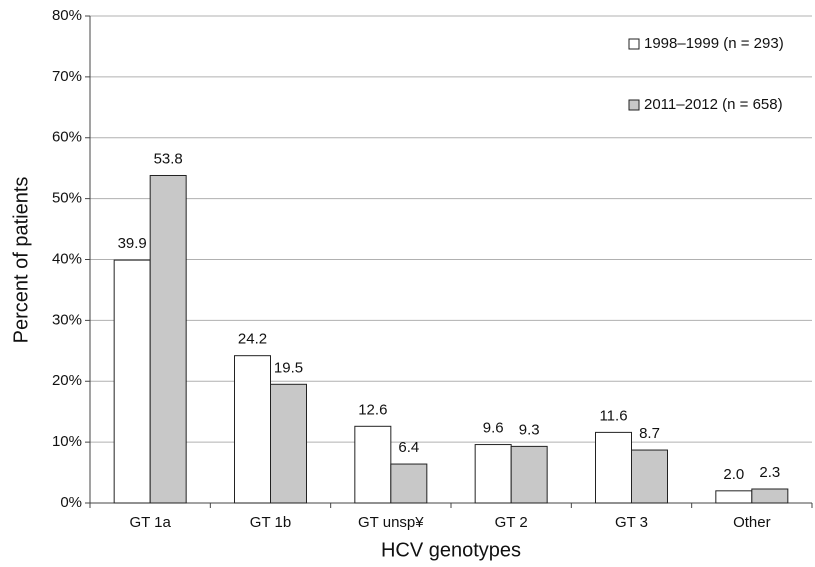 The width and height of the screenshot is (815, 567). What do you see at coordinates (511, 522) in the screenshot?
I see `x-tick-label: GT 2` at bounding box center [511, 522].